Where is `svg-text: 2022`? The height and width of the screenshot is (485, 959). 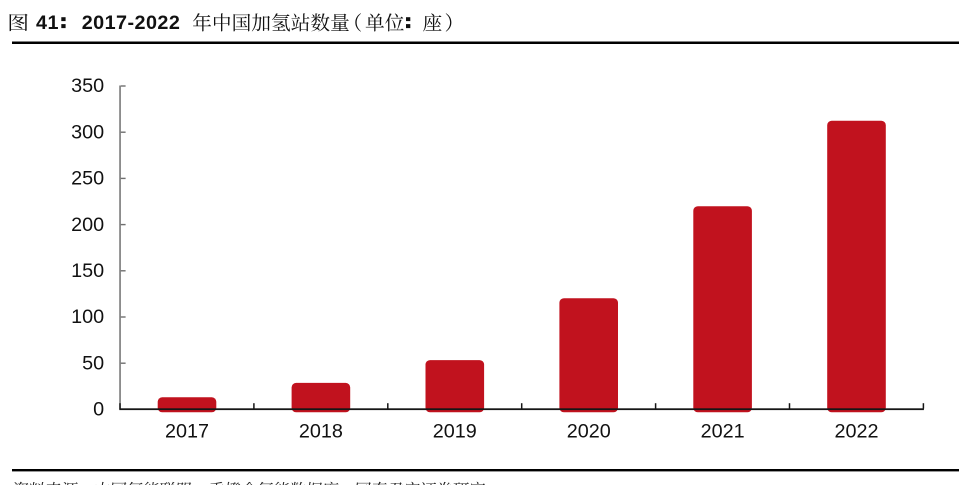
svg-text: 2022 is located at coordinates (856, 432).